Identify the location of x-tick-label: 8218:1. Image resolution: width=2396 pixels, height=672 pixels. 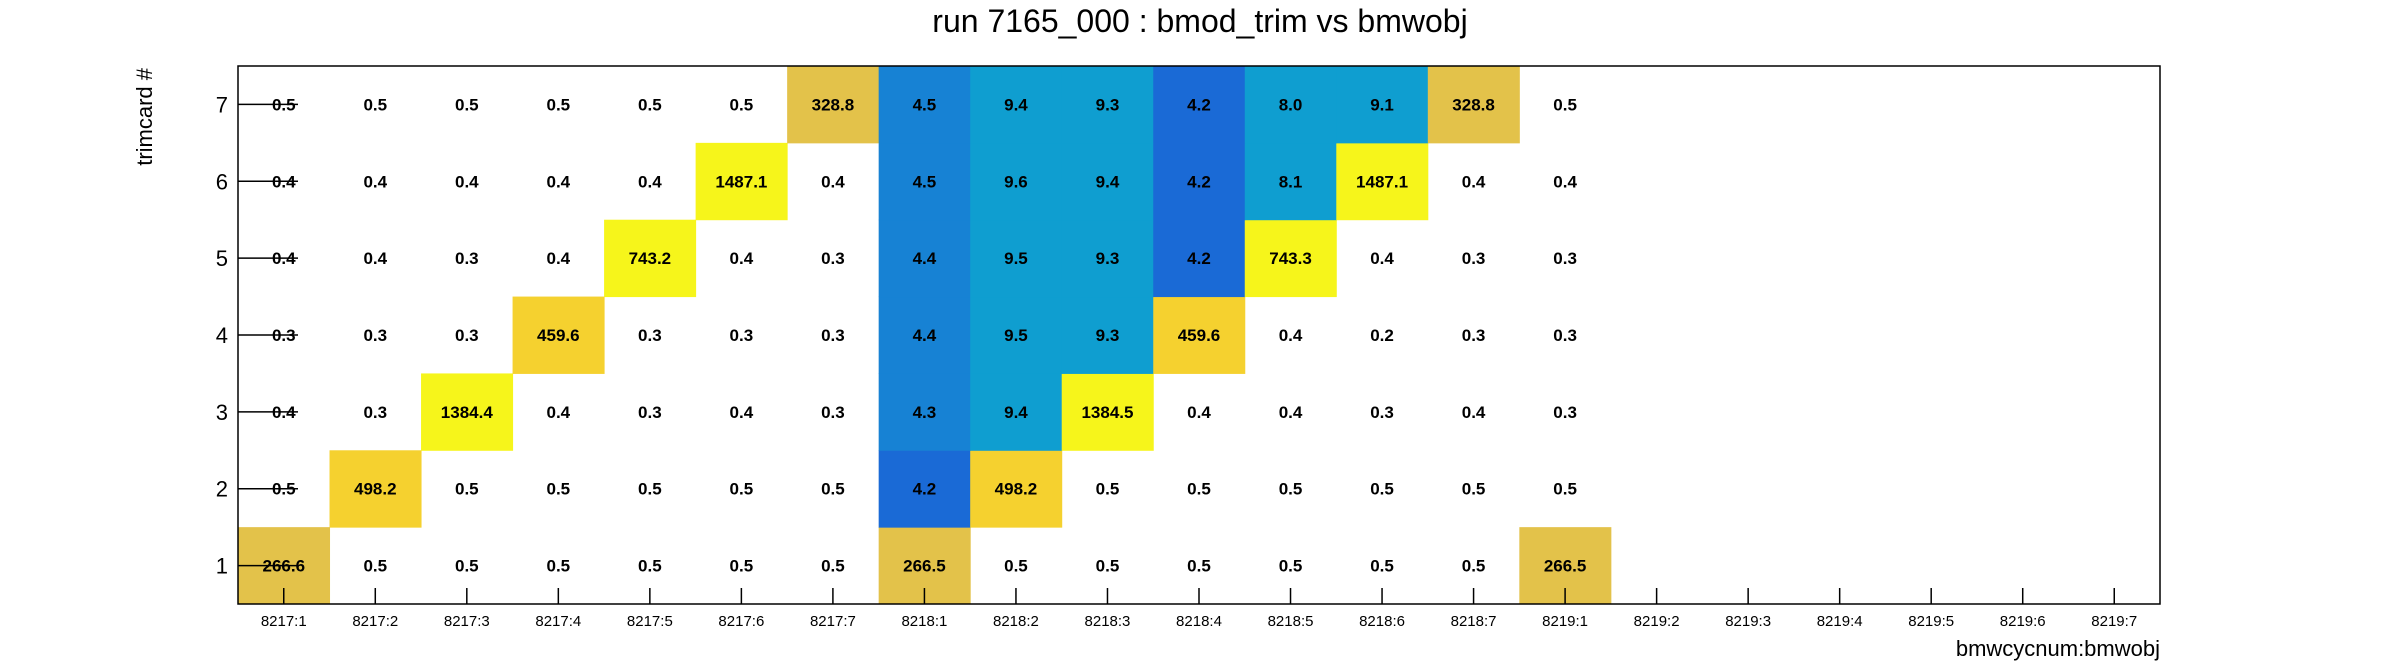
(924, 621).